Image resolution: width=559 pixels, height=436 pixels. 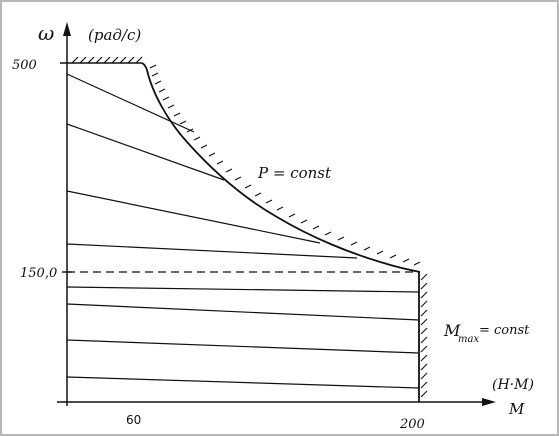 What do you see at coordinates (513, 385) in the screenshot?
I see `x-axis-unit: (Н·М)` at bounding box center [513, 385].